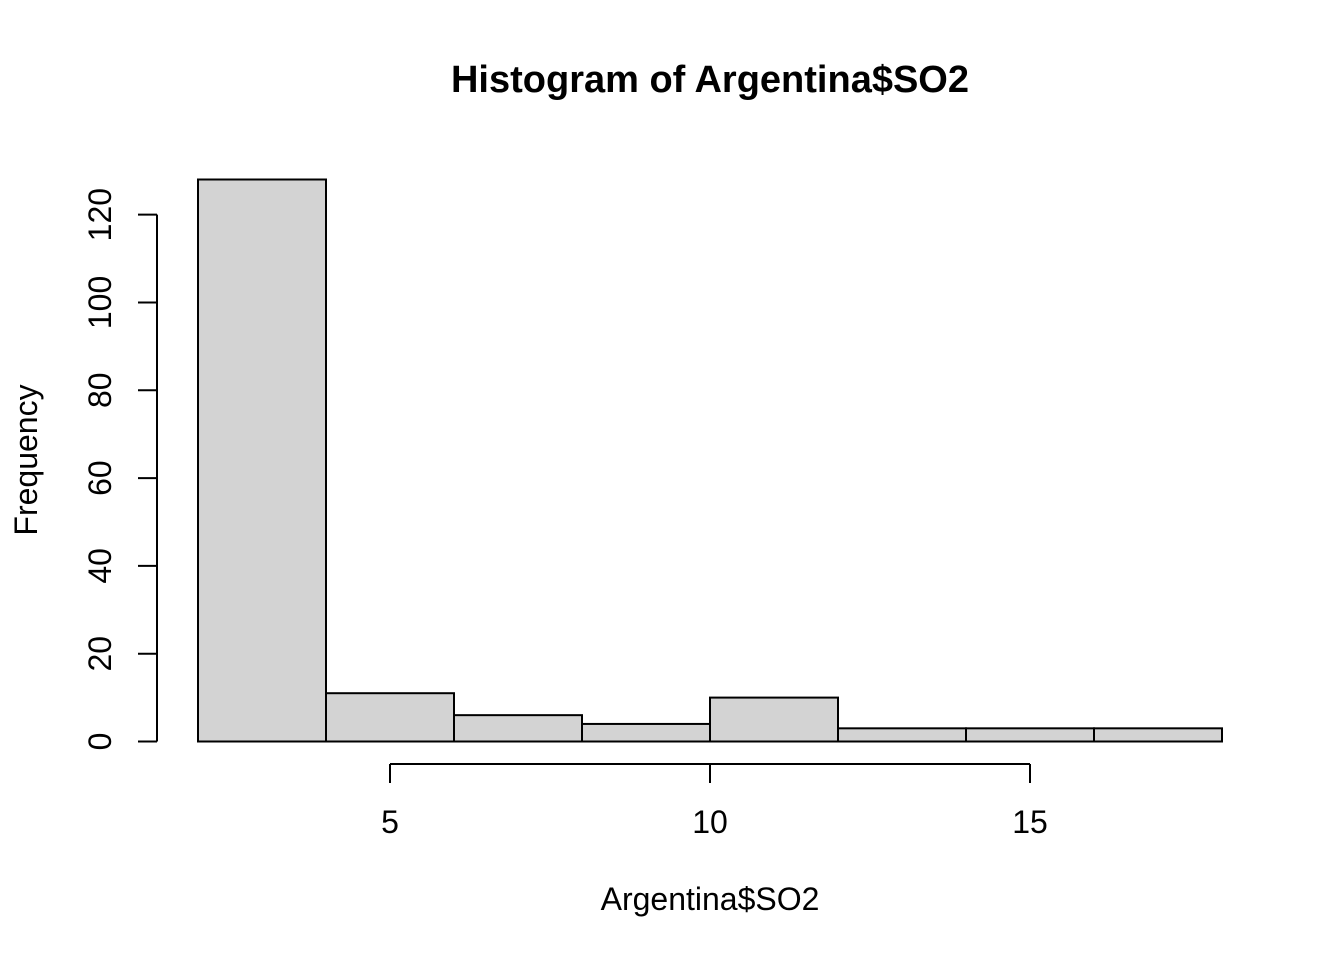 This screenshot has height=960, width=1344. What do you see at coordinates (100, 214) in the screenshot?
I see `y-tick-label-120: 120` at bounding box center [100, 214].